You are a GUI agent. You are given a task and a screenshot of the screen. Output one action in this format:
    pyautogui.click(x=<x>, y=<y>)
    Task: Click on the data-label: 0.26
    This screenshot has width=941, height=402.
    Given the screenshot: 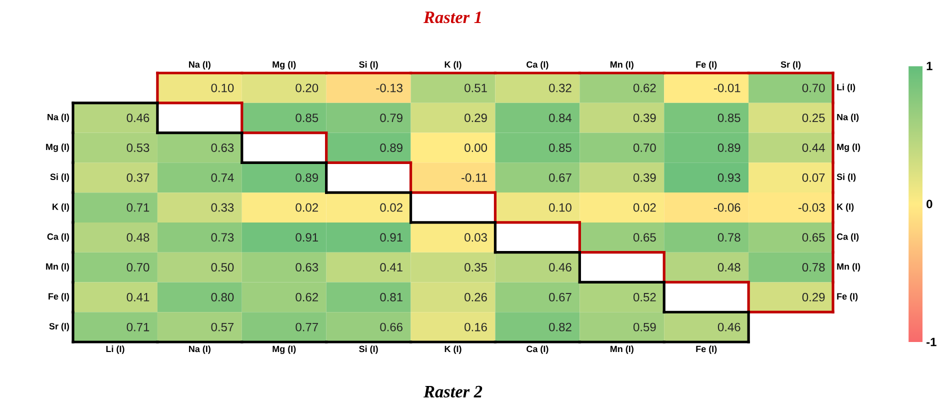 What is the action you would take?
    pyautogui.click(x=475, y=297)
    